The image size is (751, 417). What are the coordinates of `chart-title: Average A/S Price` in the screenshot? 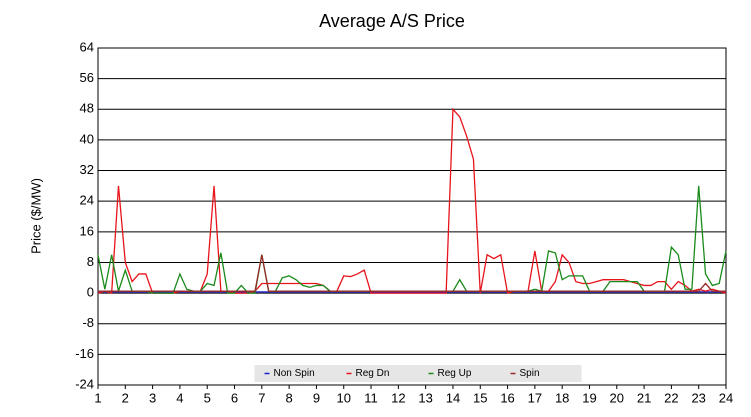 It's located at (392, 21).